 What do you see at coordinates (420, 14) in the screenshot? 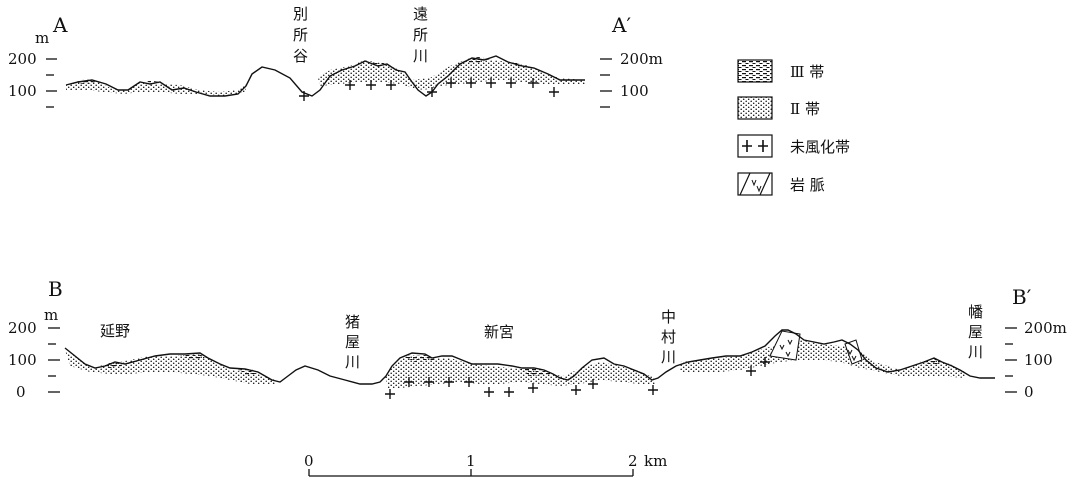
I see `place-char: 遠` at bounding box center [420, 14].